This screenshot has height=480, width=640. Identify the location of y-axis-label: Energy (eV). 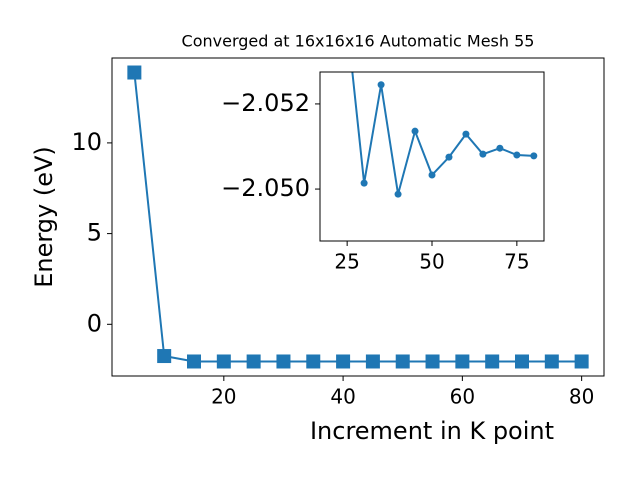
(44, 217).